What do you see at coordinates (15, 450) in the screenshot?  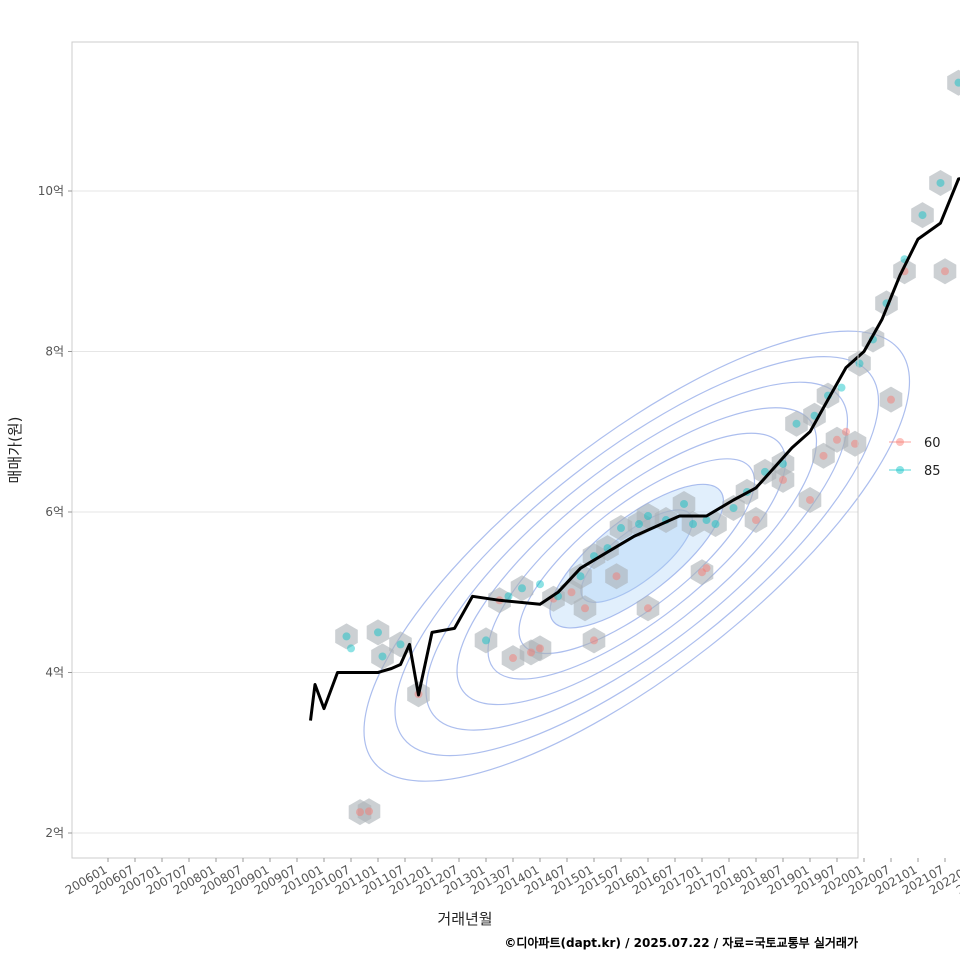 I see `y-axis-title: 매매가(원)` at bounding box center [15, 450].